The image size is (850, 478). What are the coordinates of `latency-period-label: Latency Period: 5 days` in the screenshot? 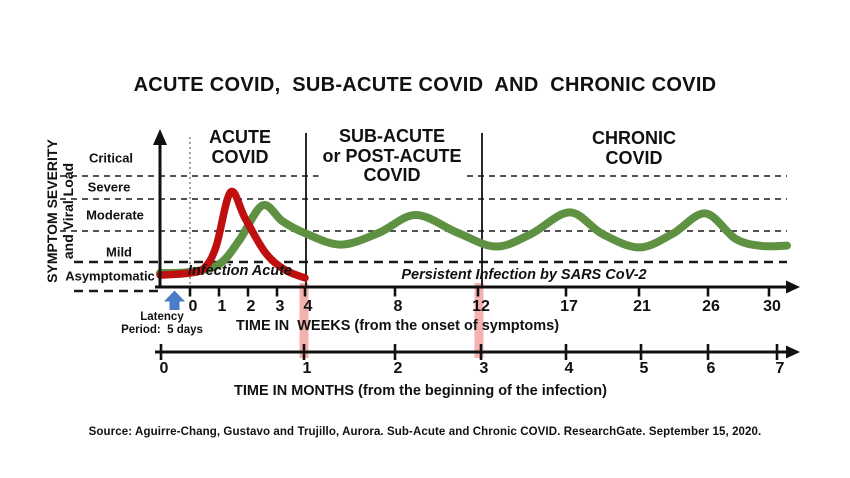 It's located at (162, 323).